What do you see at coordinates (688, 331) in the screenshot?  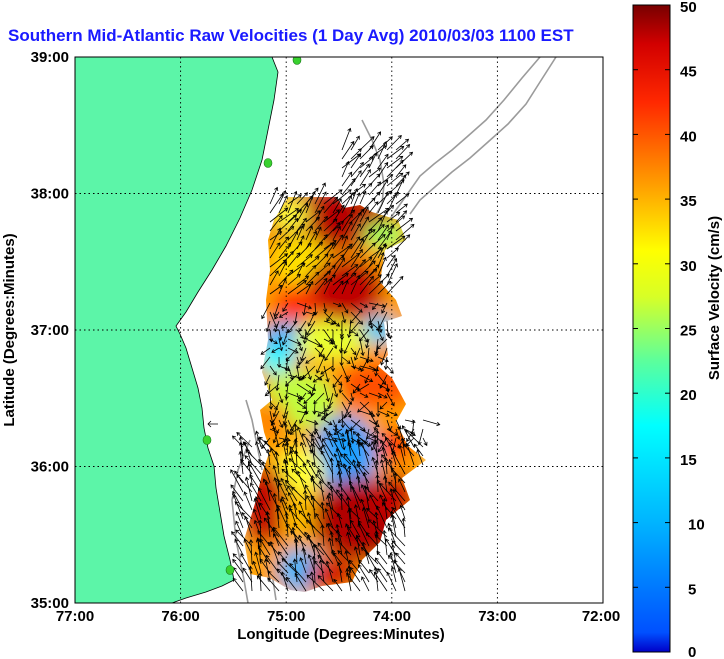 I see `colorbar-tick-label: 25` at bounding box center [688, 331].